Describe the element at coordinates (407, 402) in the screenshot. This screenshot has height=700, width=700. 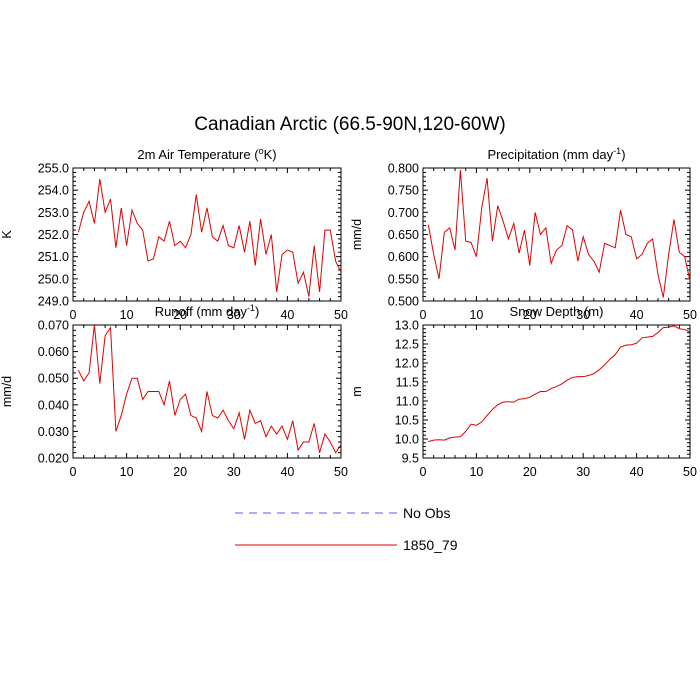
I see `y-tick-label: 11.0` at that location.